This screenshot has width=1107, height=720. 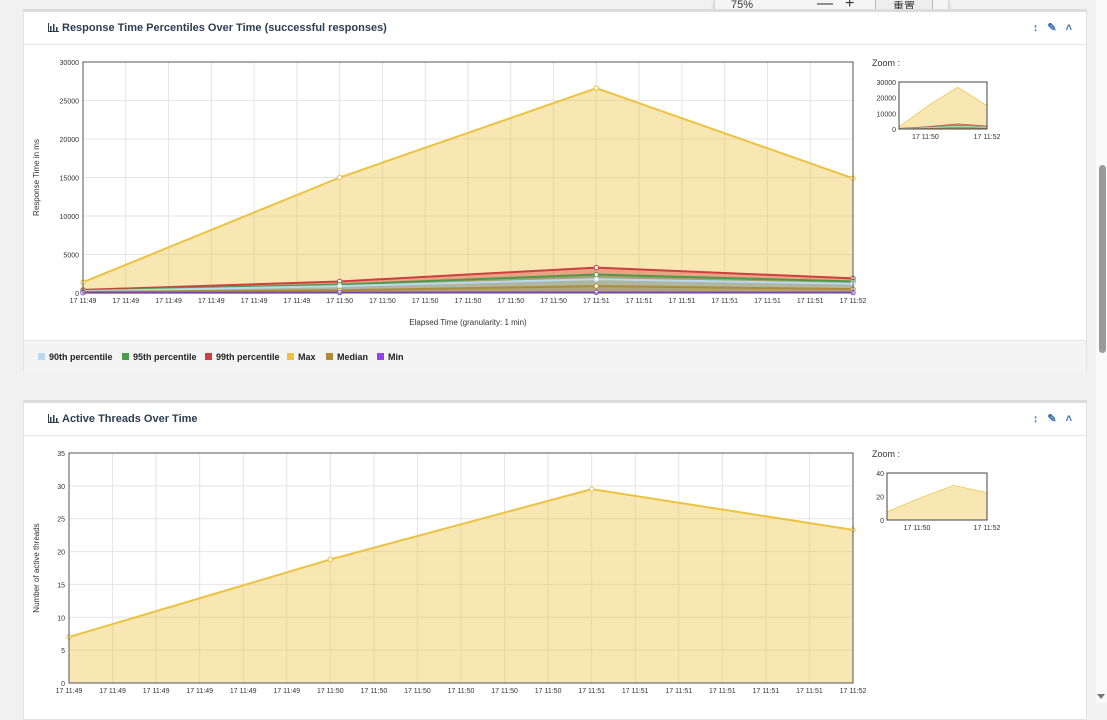 I want to click on scrollbar-thumb, so click(x=1102, y=259).